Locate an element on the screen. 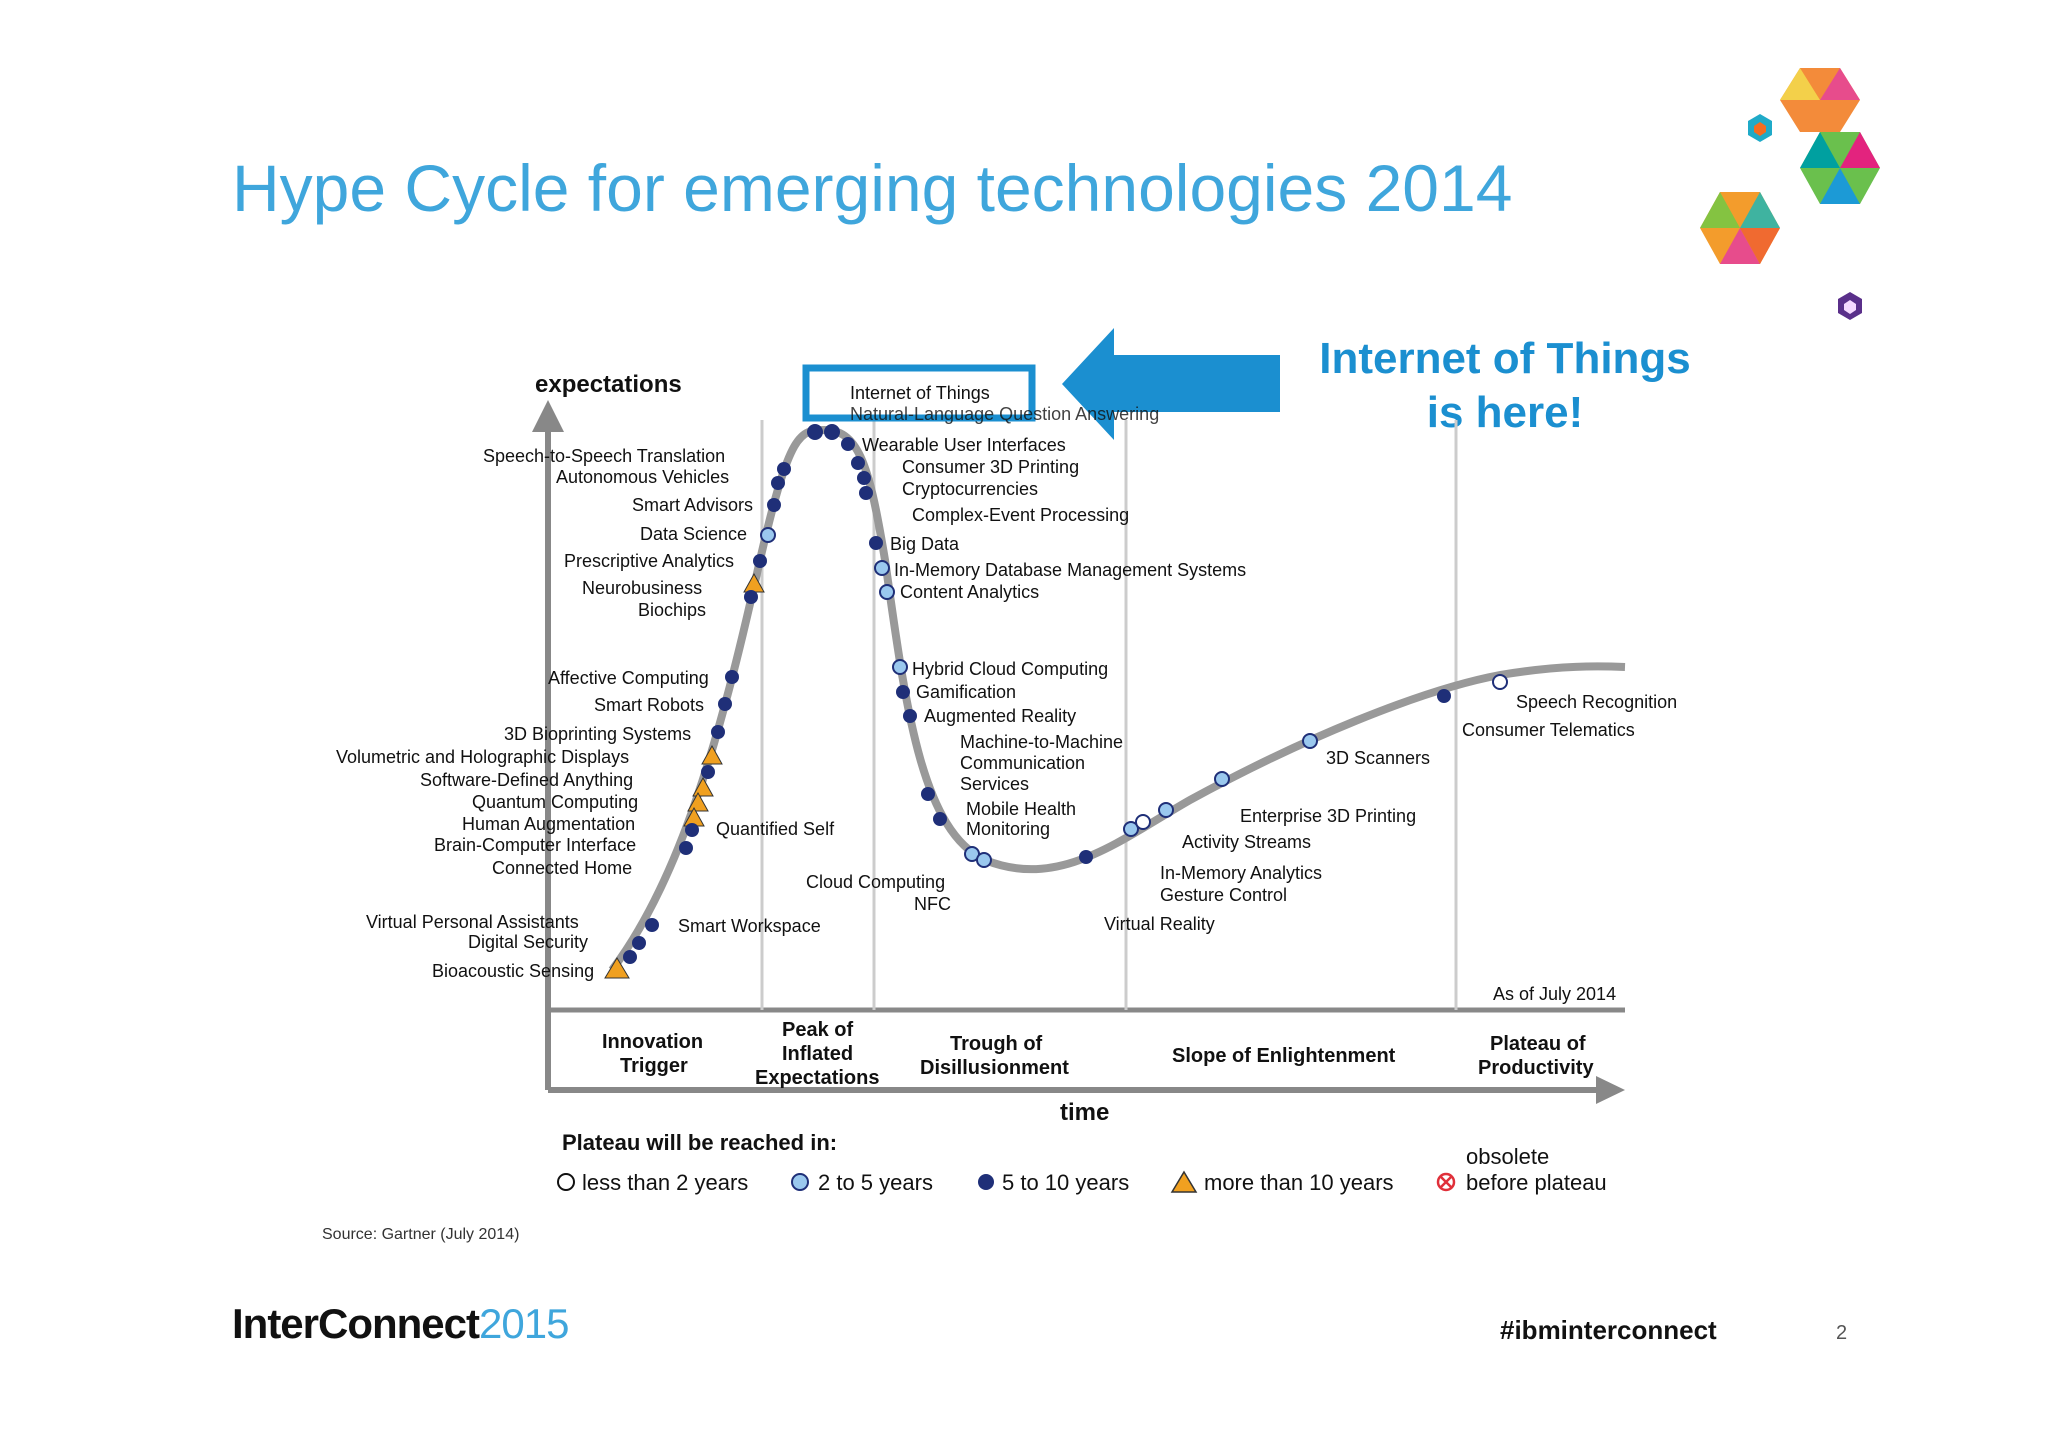  svg-text: Gesture Control is located at coordinates (1223, 895).